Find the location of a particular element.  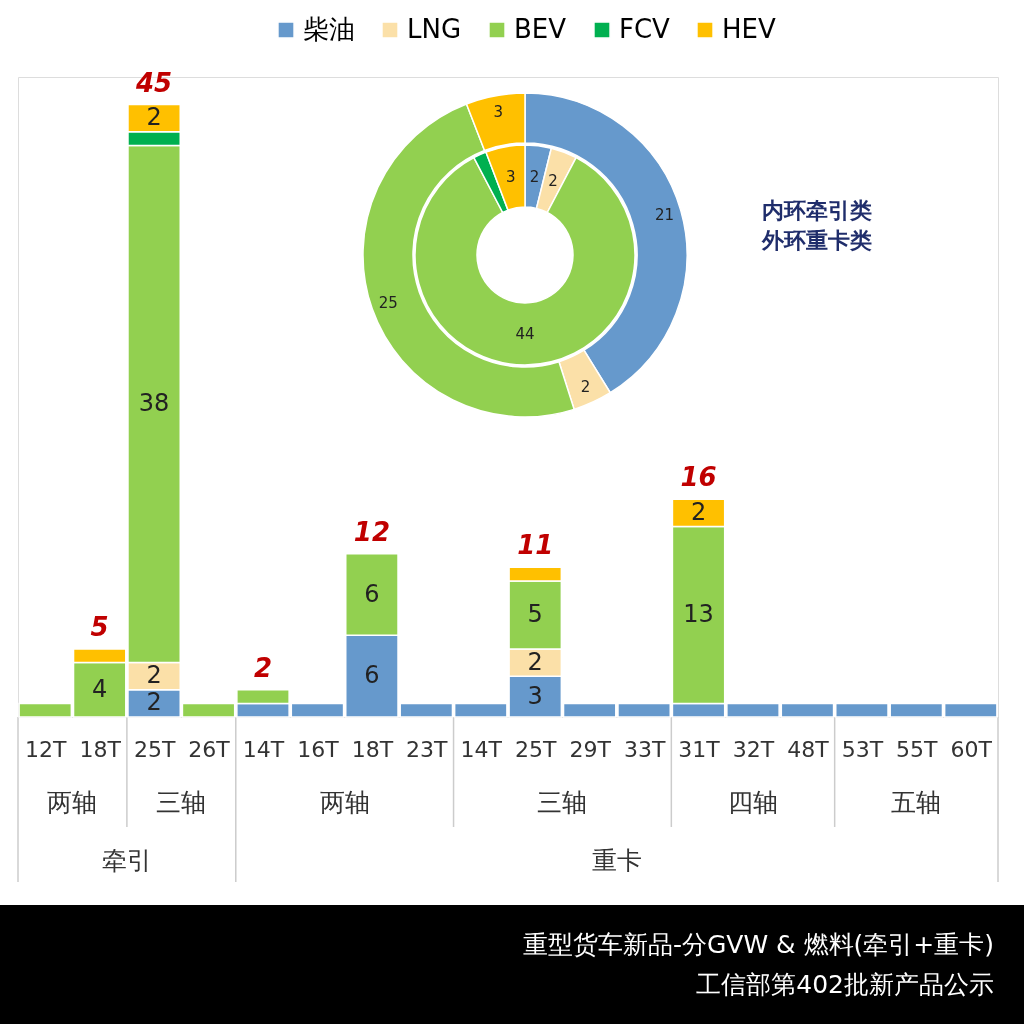

text: 四轴 is located at coordinates (753, 802).